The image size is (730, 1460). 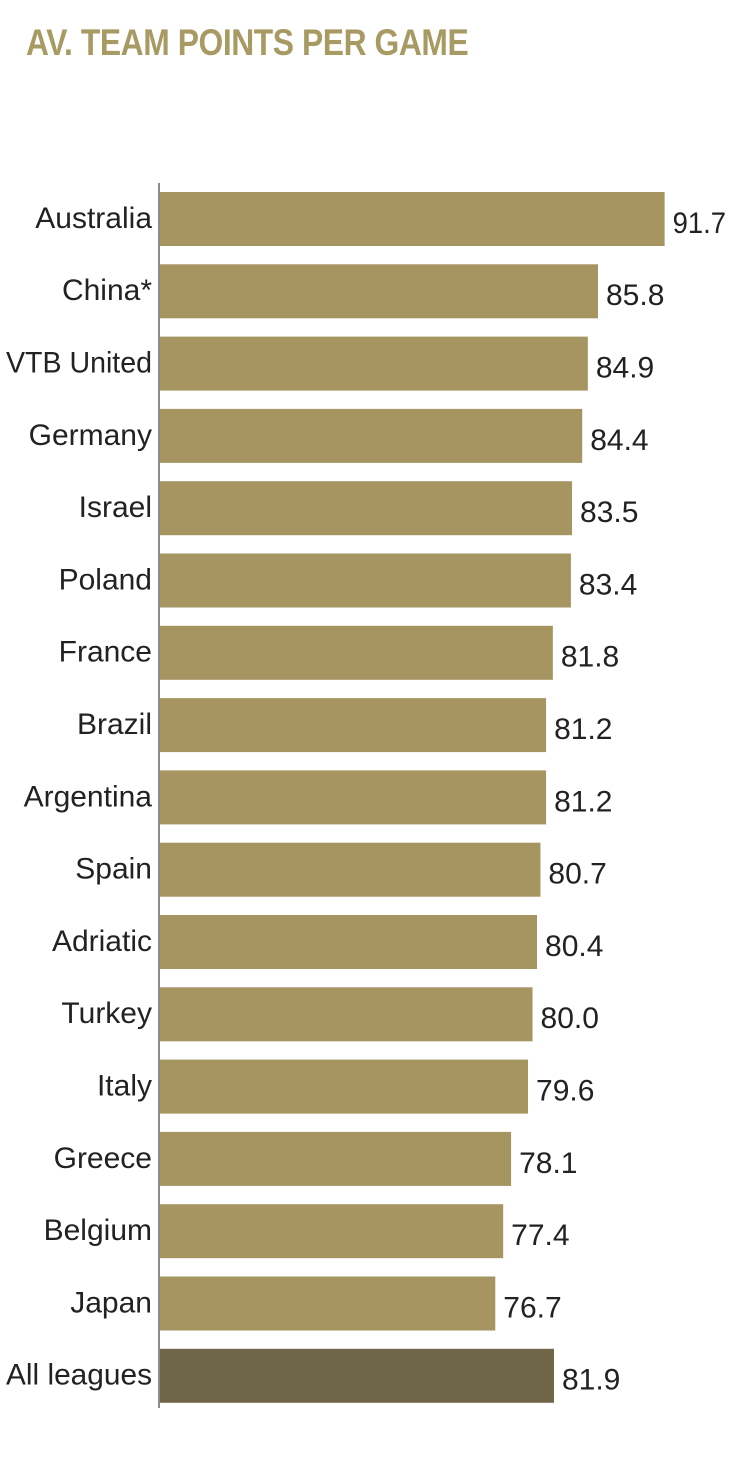 What do you see at coordinates (699, 223) in the screenshot?
I see `value-label-australia: 91.7` at bounding box center [699, 223].